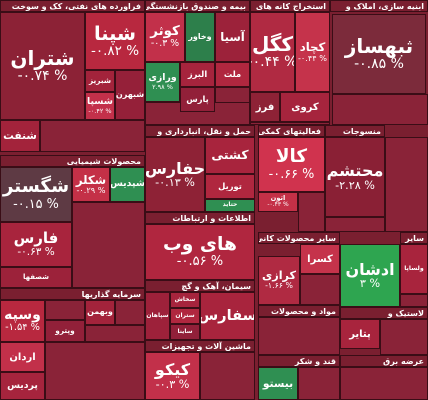 The height and width of the screenshot is (400, 428). Describe the element at coordinates (370, 269) in the screenshot. I see `stock-name: ادشان` at that location.